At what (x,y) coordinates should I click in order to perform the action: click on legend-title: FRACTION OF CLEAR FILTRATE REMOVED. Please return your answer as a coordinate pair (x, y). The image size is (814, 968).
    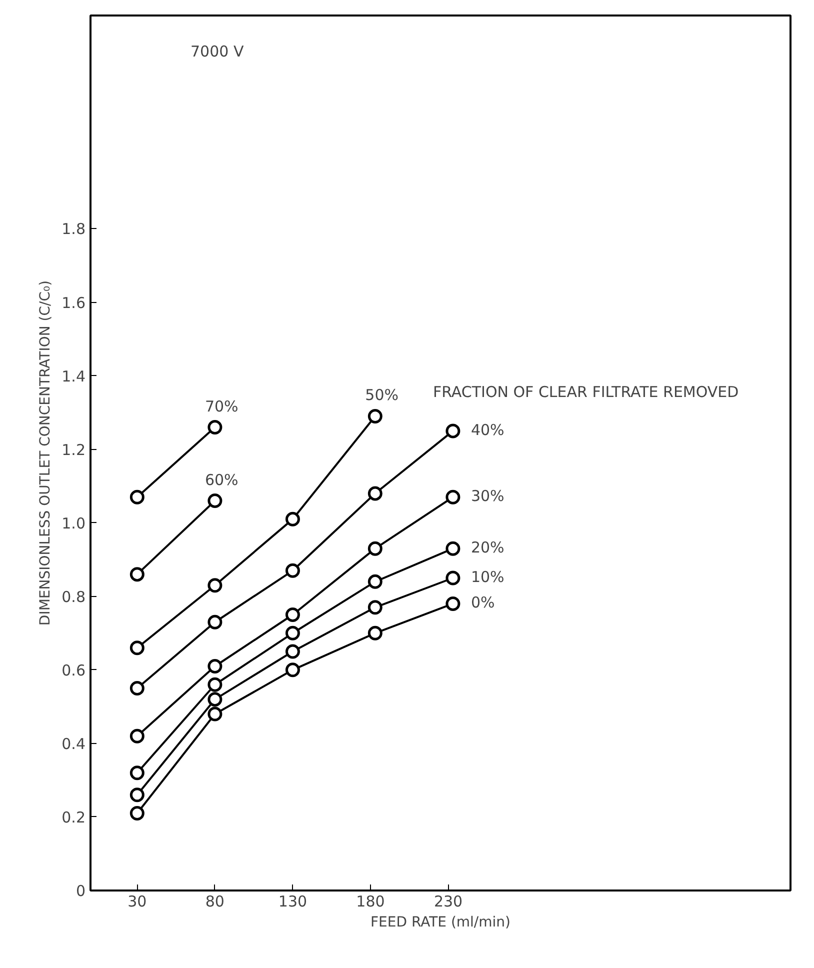
    Looking at the image, I should click on (585, 391).